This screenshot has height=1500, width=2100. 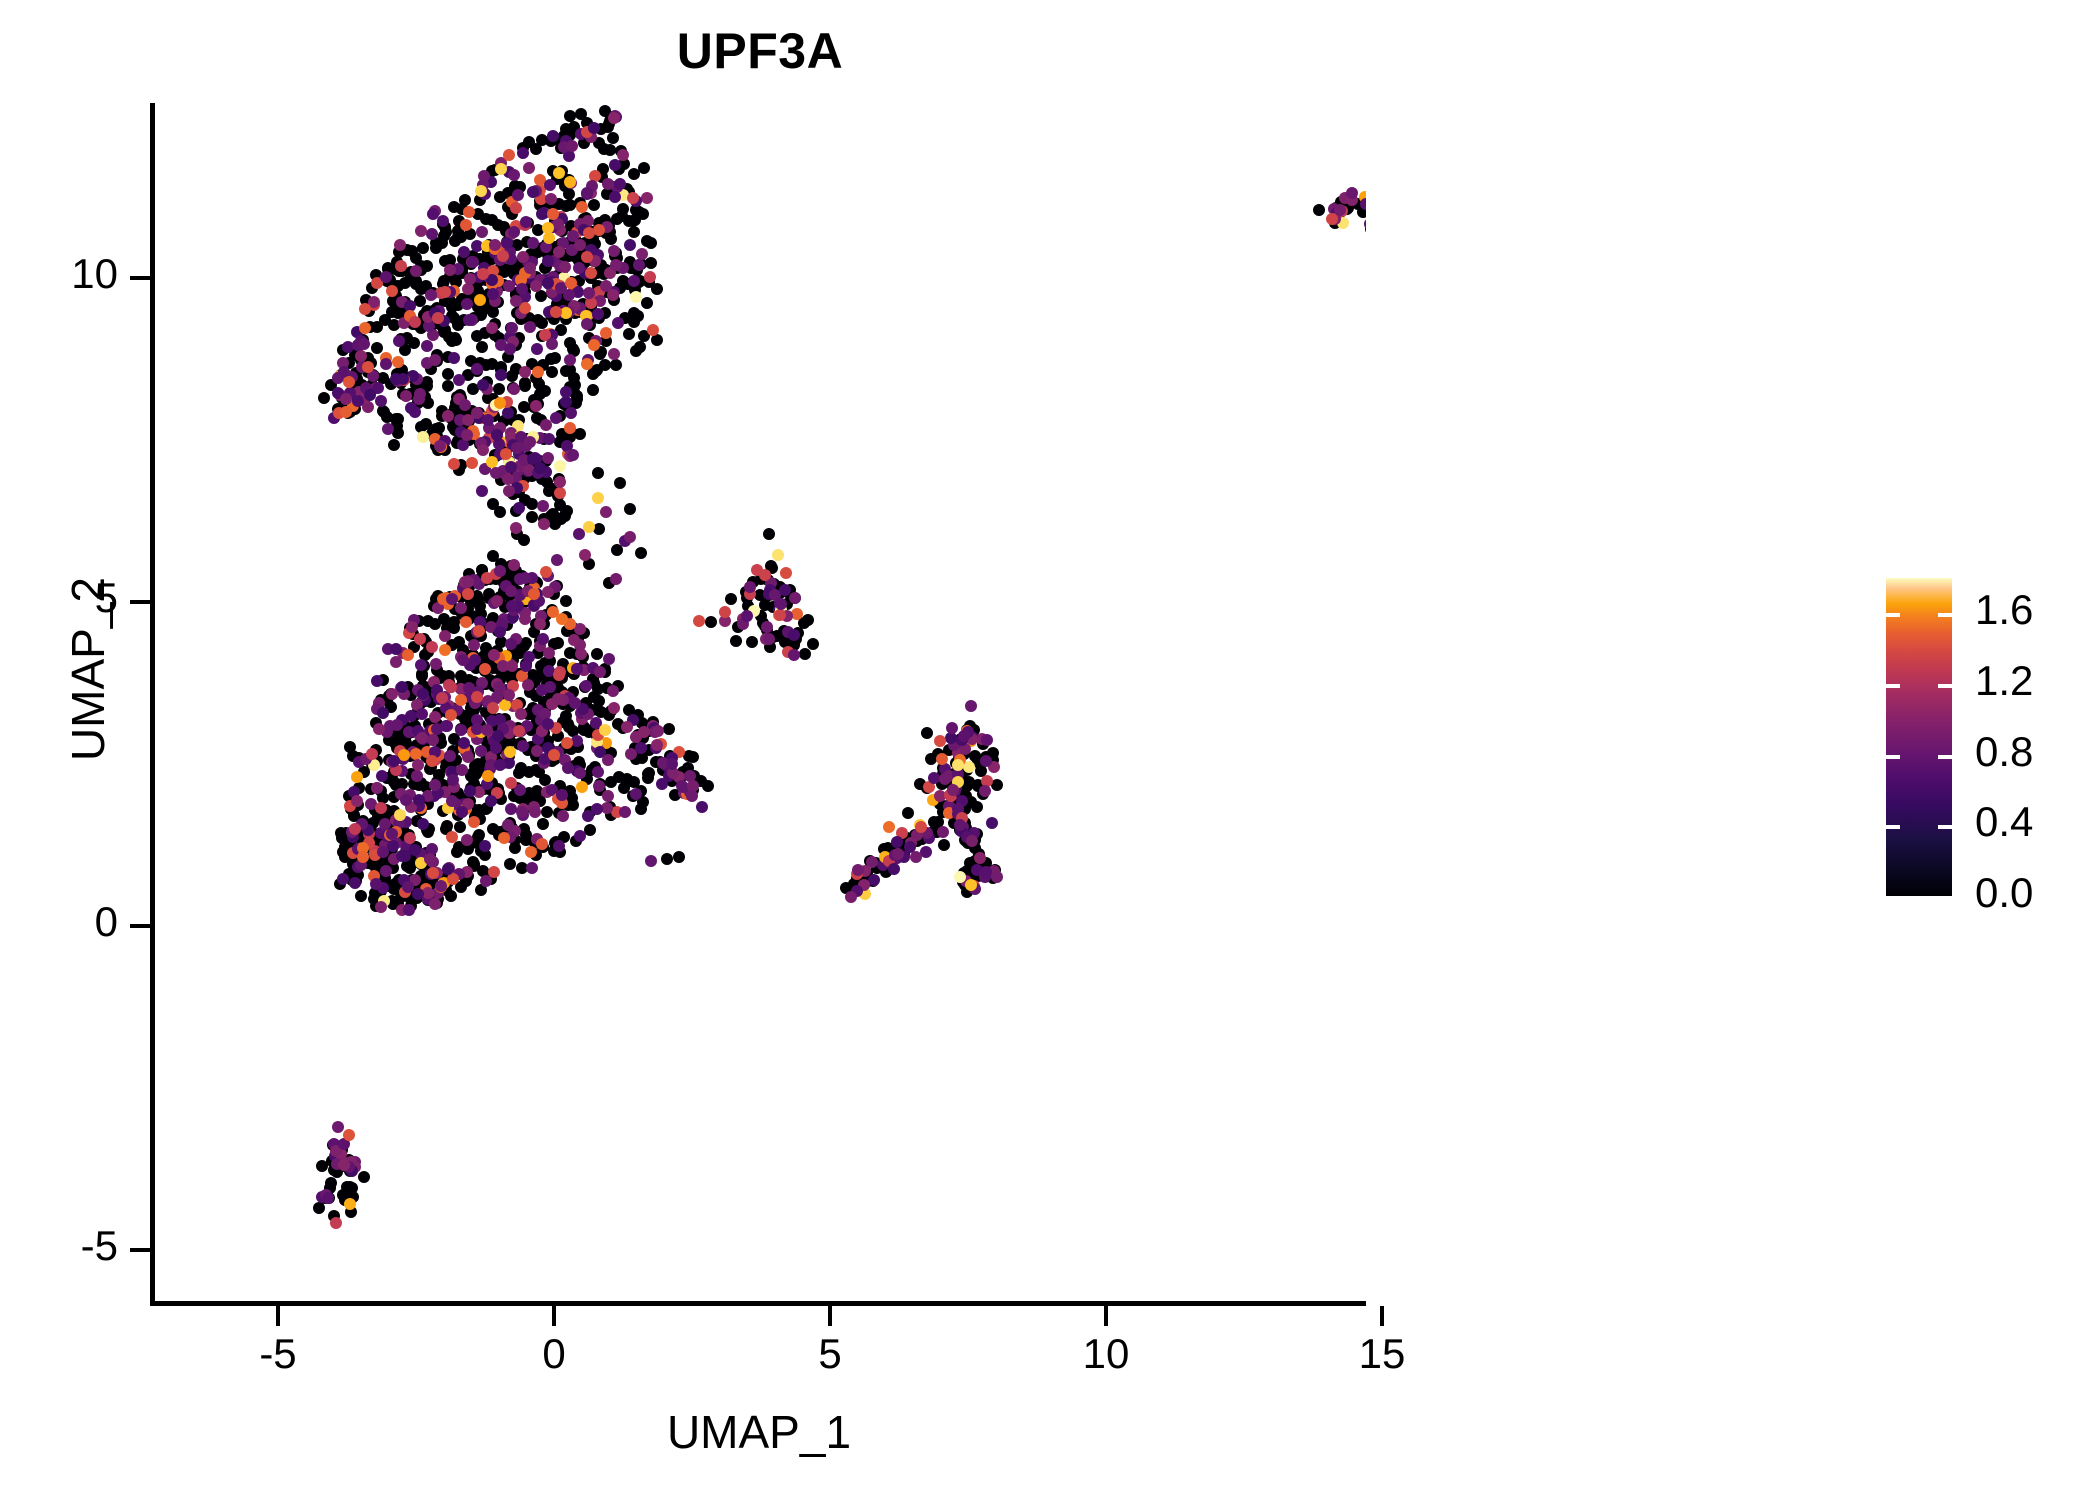 What do you see at coordinates (1919, 737) in the screenshot?
I see `colorbar-legend` at bounding box center [1919, 737].